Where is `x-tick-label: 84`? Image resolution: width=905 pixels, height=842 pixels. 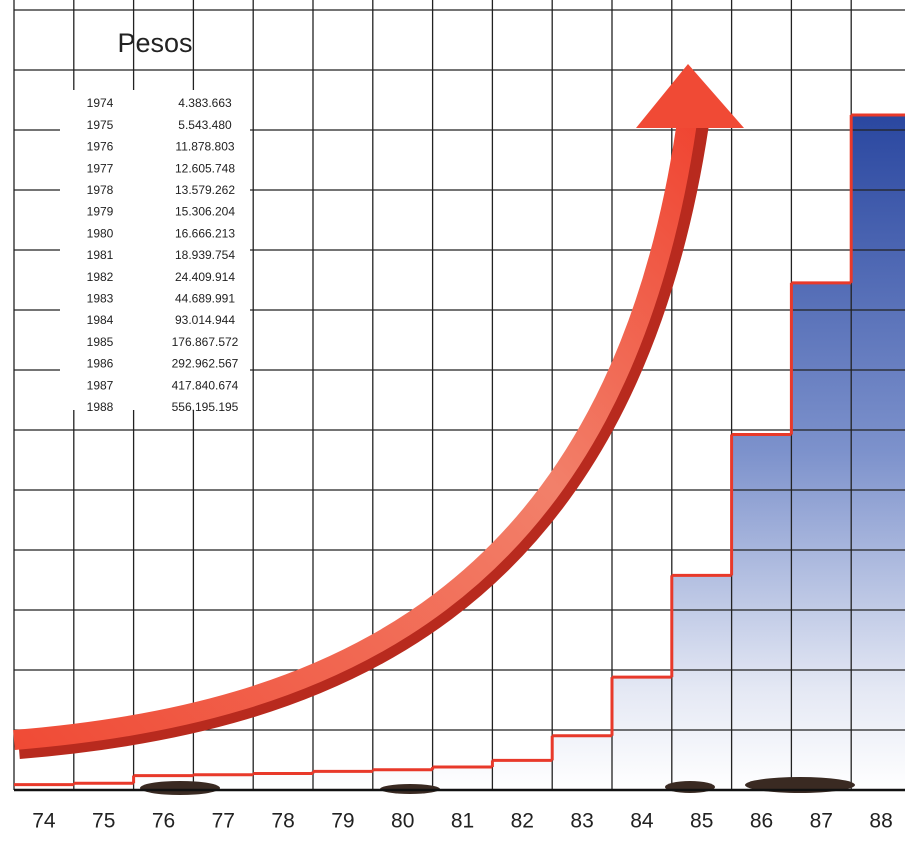 x-tick-label: 84 is located at coordinates (642, 821).